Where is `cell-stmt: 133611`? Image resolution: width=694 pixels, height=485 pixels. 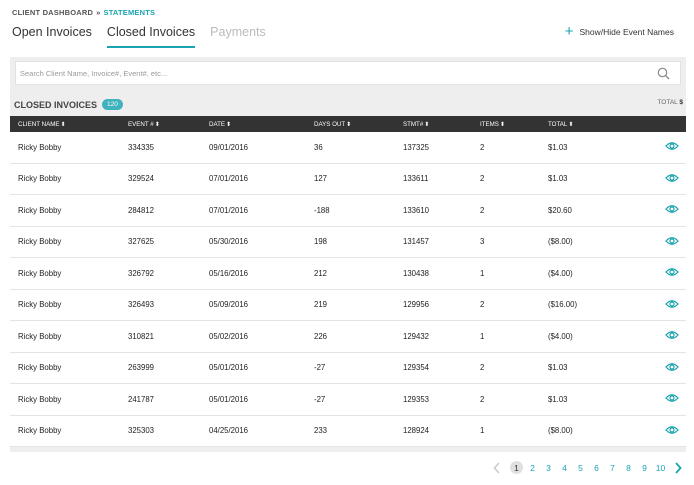
cell-stmt: 133611 is located at coordinates (416, 179).